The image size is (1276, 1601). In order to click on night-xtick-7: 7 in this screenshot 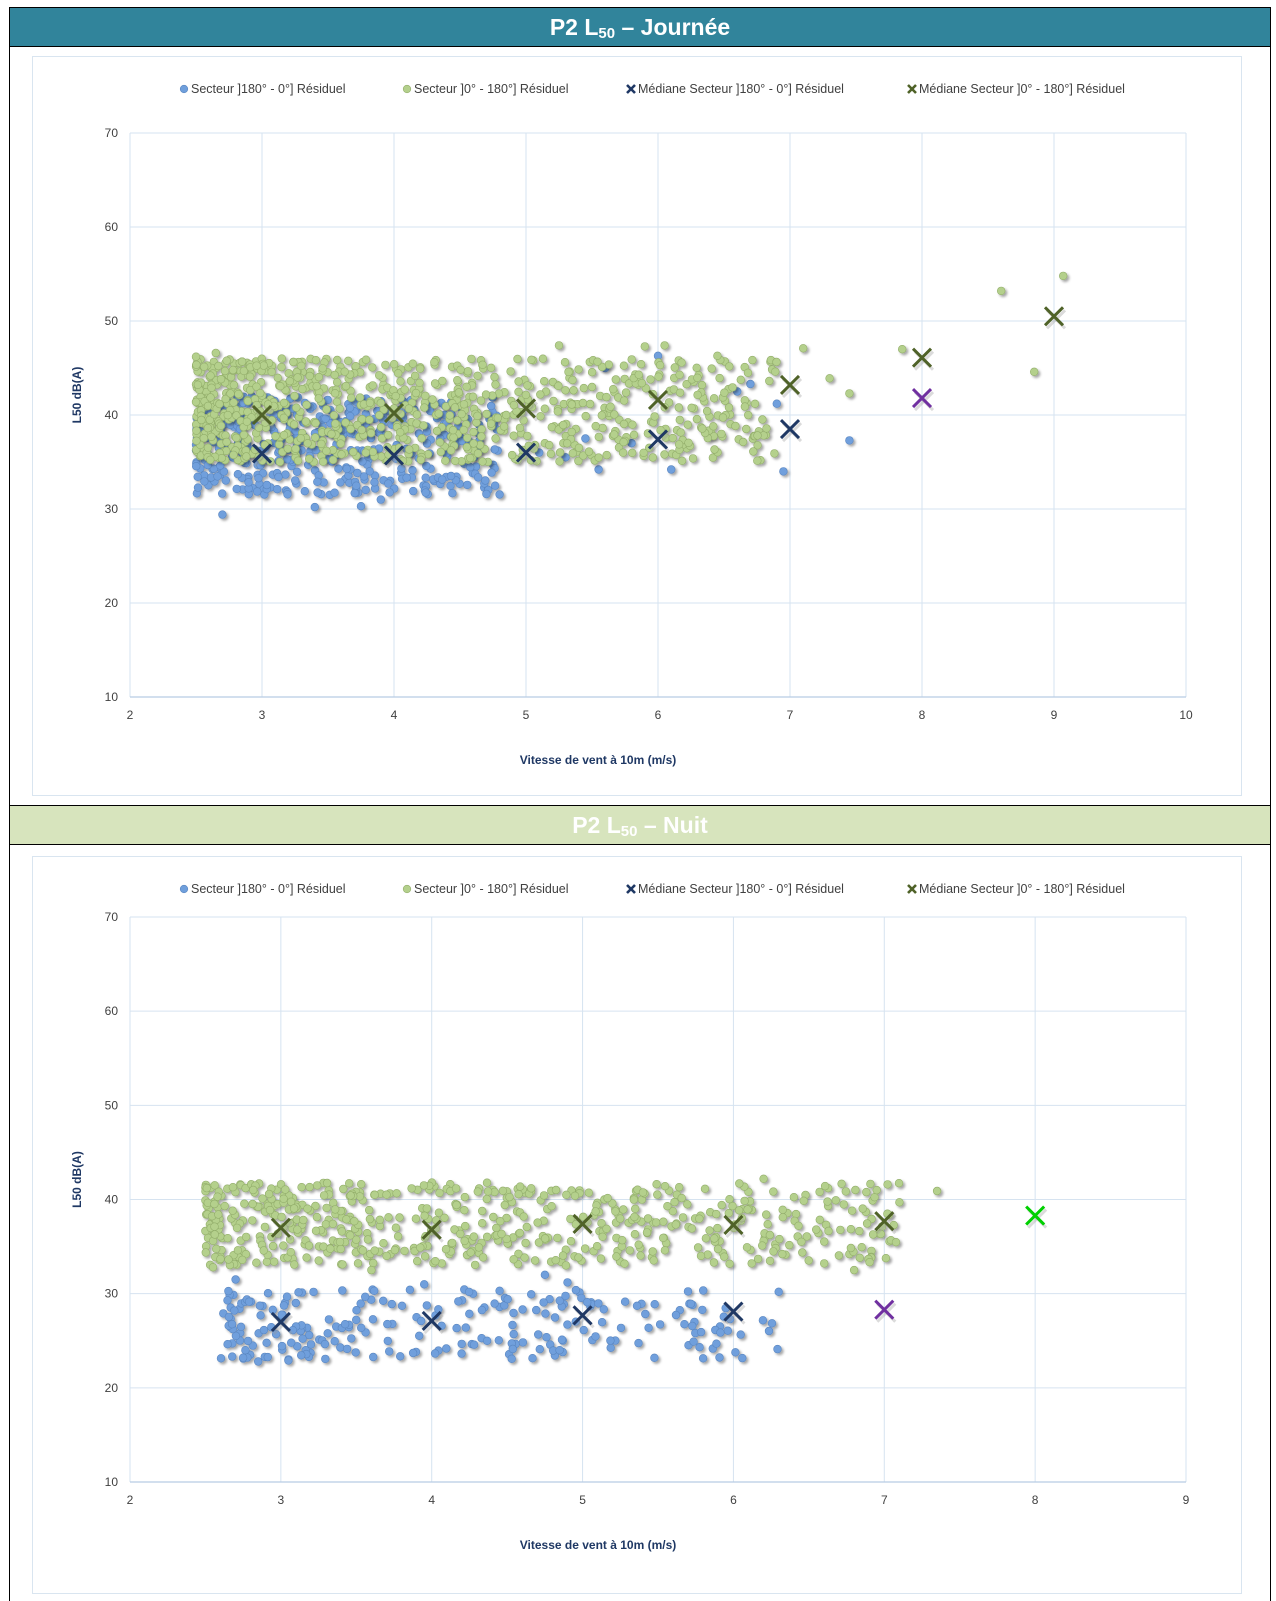, I will do `click(884, 1500)`.